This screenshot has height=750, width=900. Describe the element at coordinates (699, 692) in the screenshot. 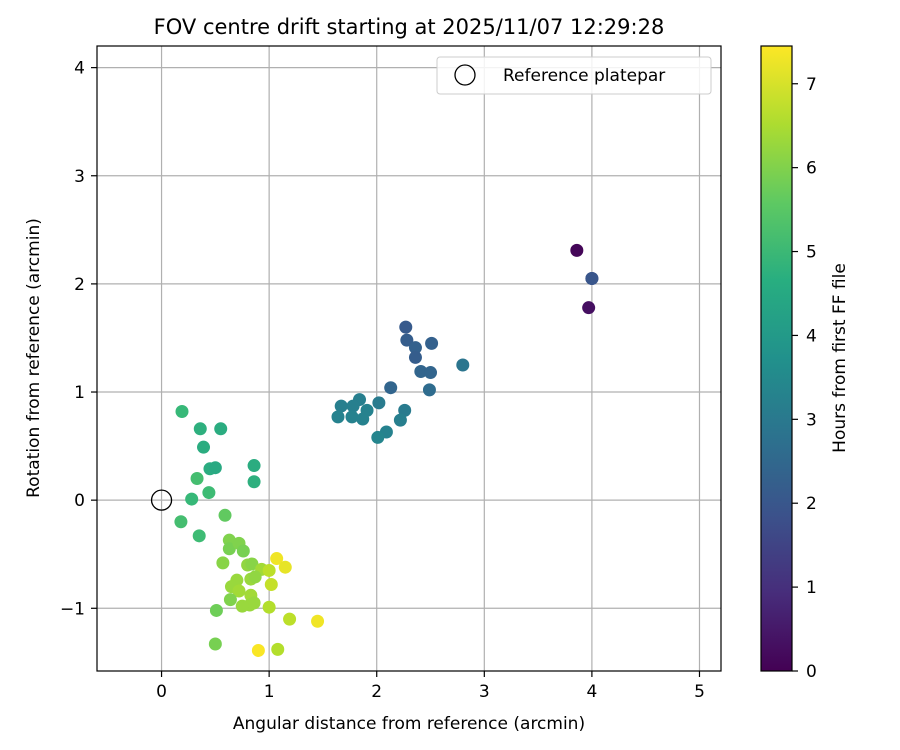

I see `x-tick-label: 5` at that location.